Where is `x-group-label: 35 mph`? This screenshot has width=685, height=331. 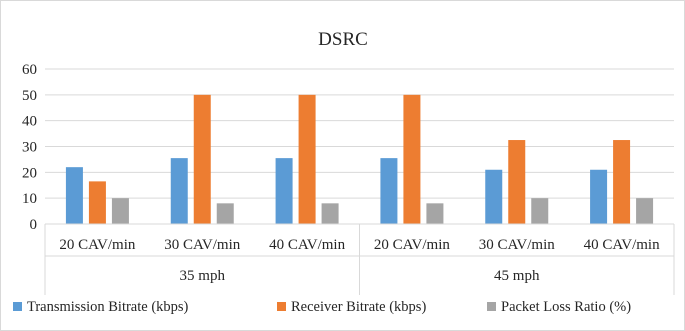 x-group-label: 35 mph is located at coordinates (203, 276).